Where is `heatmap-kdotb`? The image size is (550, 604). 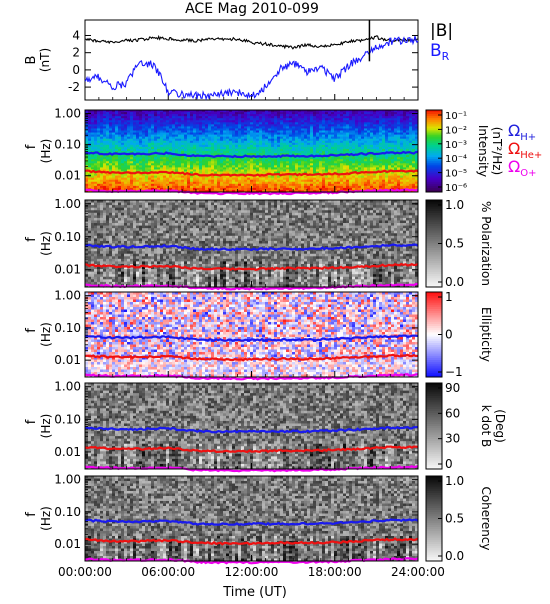 heatmap-kdotb is located at coordinates (251, 426).